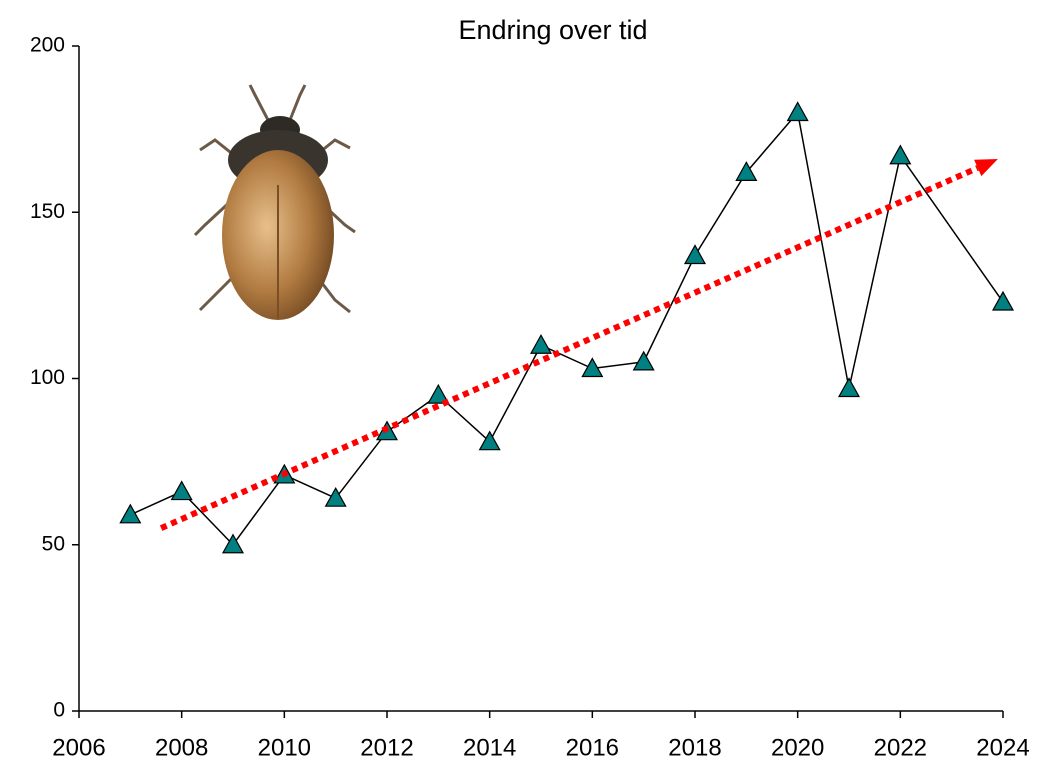 The width and height of the screenshot is (1040, 771). I want to click on x-tick-label: 2016, so click(592, 747).